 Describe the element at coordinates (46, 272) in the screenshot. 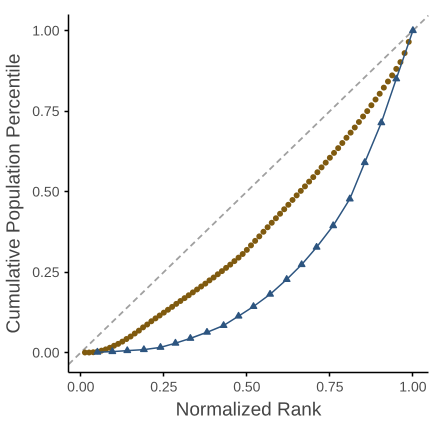

I see `y-tick-label: 0.25` at that location.